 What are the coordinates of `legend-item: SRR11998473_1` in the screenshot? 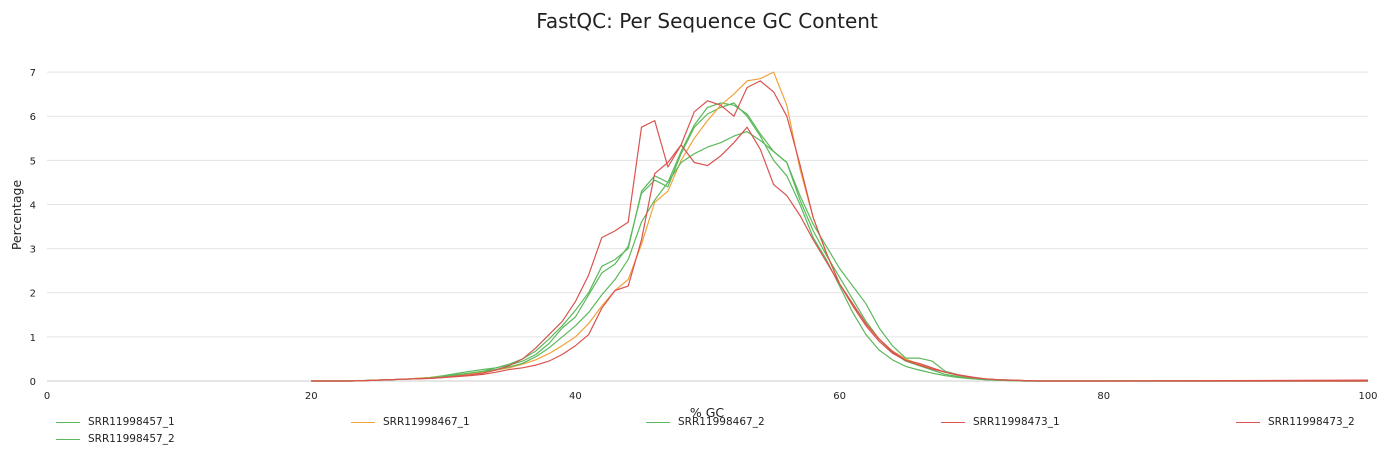 It's located at (1000, 422).